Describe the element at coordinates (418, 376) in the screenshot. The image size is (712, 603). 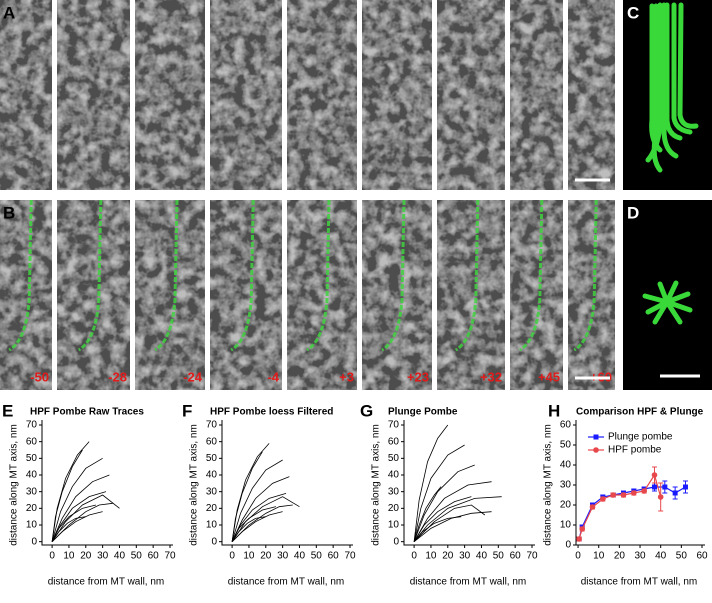
I see `frame-label: +23` at that location.